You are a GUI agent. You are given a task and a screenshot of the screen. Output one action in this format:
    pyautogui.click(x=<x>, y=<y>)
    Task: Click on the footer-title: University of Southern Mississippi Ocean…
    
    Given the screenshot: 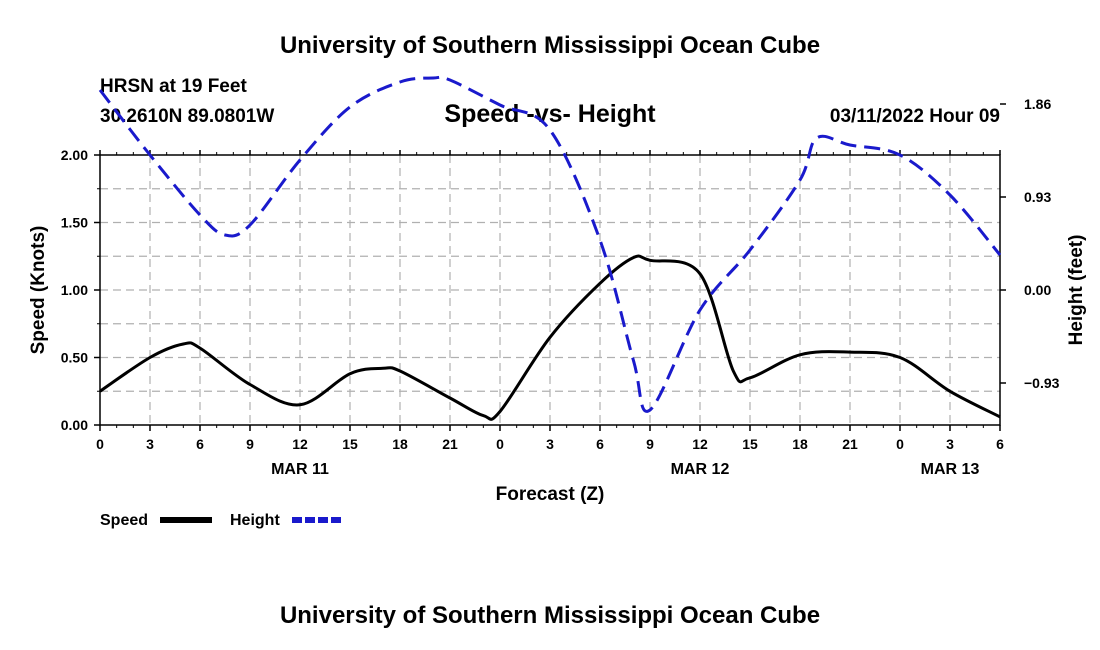 What is the action you would take?
    pyautogui.click(x=550, y=615)
    